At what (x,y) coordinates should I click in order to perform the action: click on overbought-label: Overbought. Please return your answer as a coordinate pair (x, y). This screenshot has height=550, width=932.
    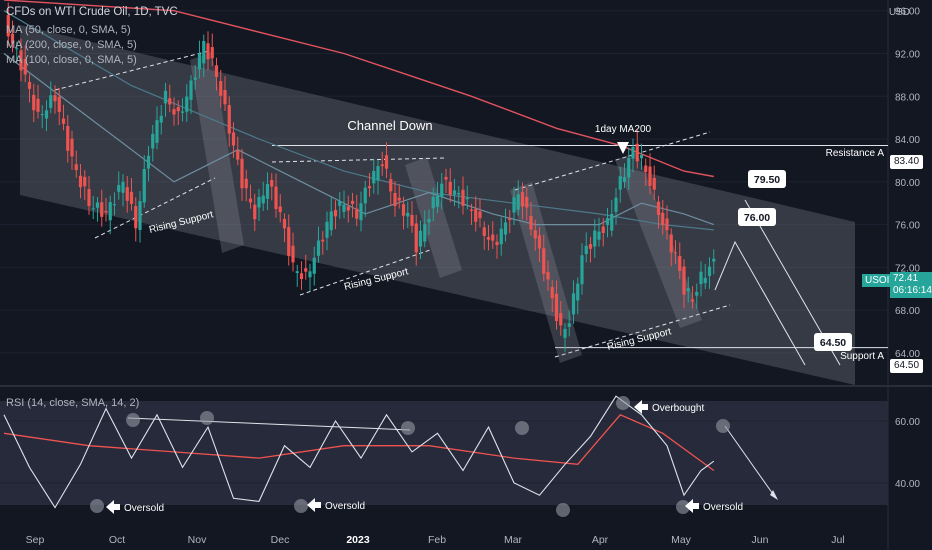
    Looking at the image, I should click on (678, 408).